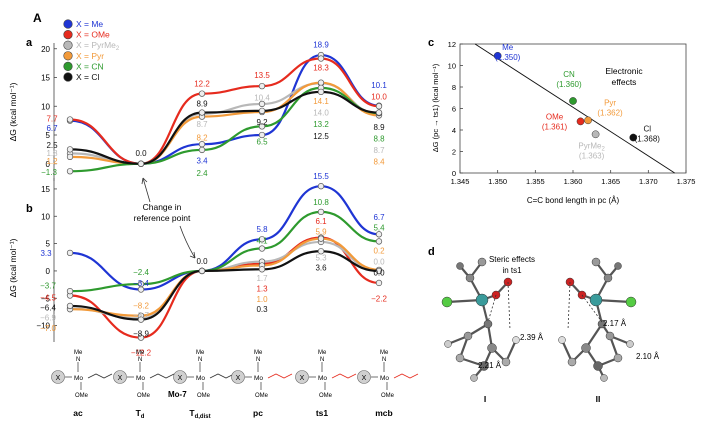 The image size is (705, 436). I want to click on data-label: 14.0, so click(321, 113).